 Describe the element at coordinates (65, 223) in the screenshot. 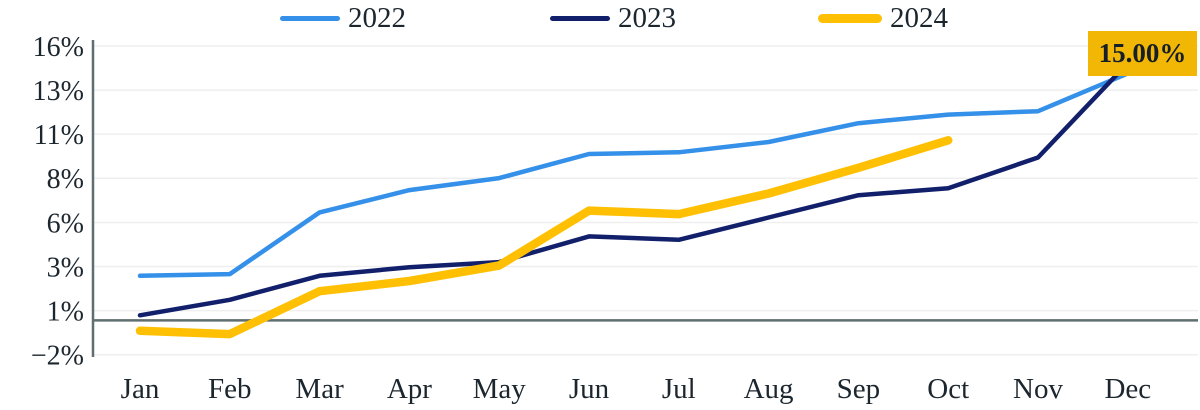

I see `y-tick-label: 6%` at that location.